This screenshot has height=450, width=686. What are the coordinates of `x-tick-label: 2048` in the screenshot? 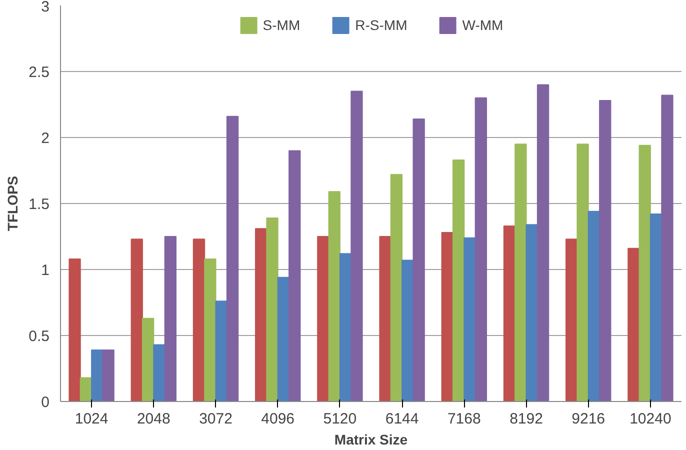 It's located at (153, 419).